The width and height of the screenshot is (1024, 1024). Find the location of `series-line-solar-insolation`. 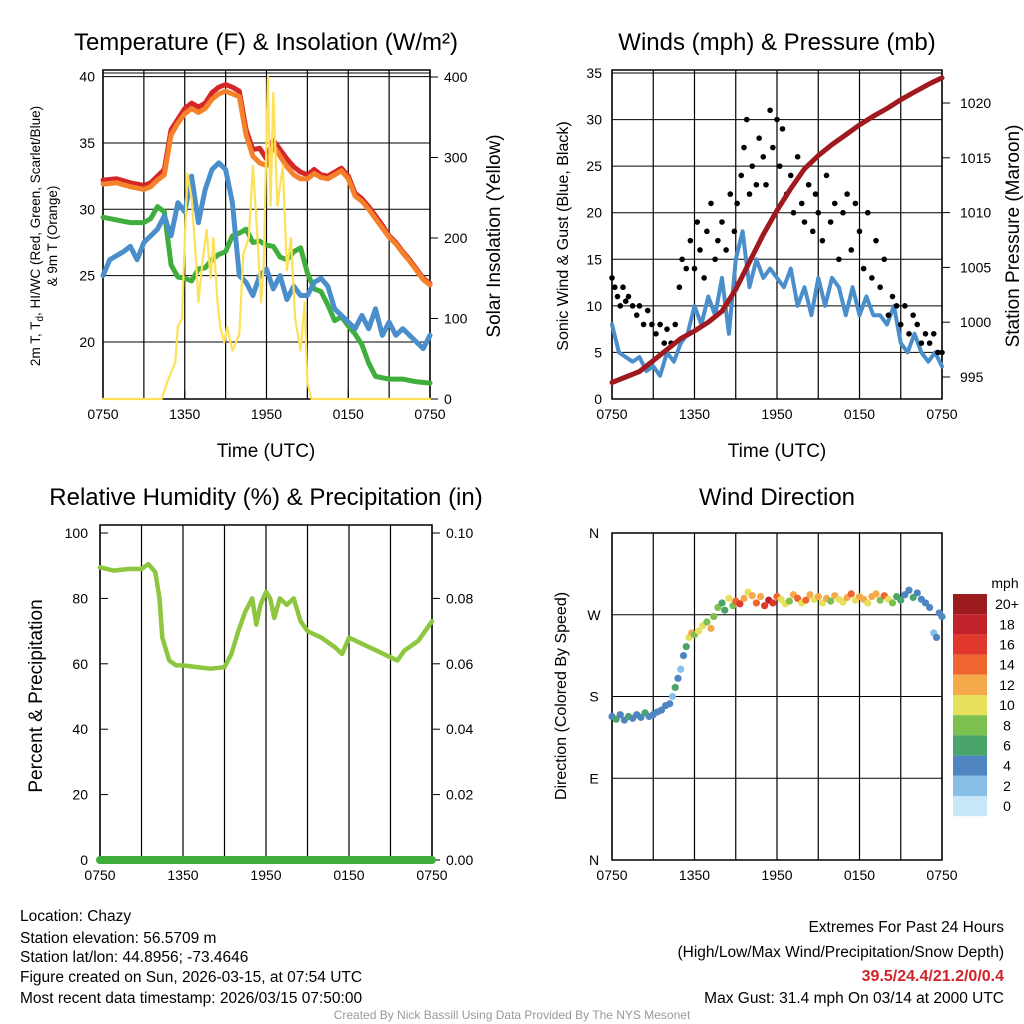

series-line-solar-insolation is located at coordinates (266, 238).